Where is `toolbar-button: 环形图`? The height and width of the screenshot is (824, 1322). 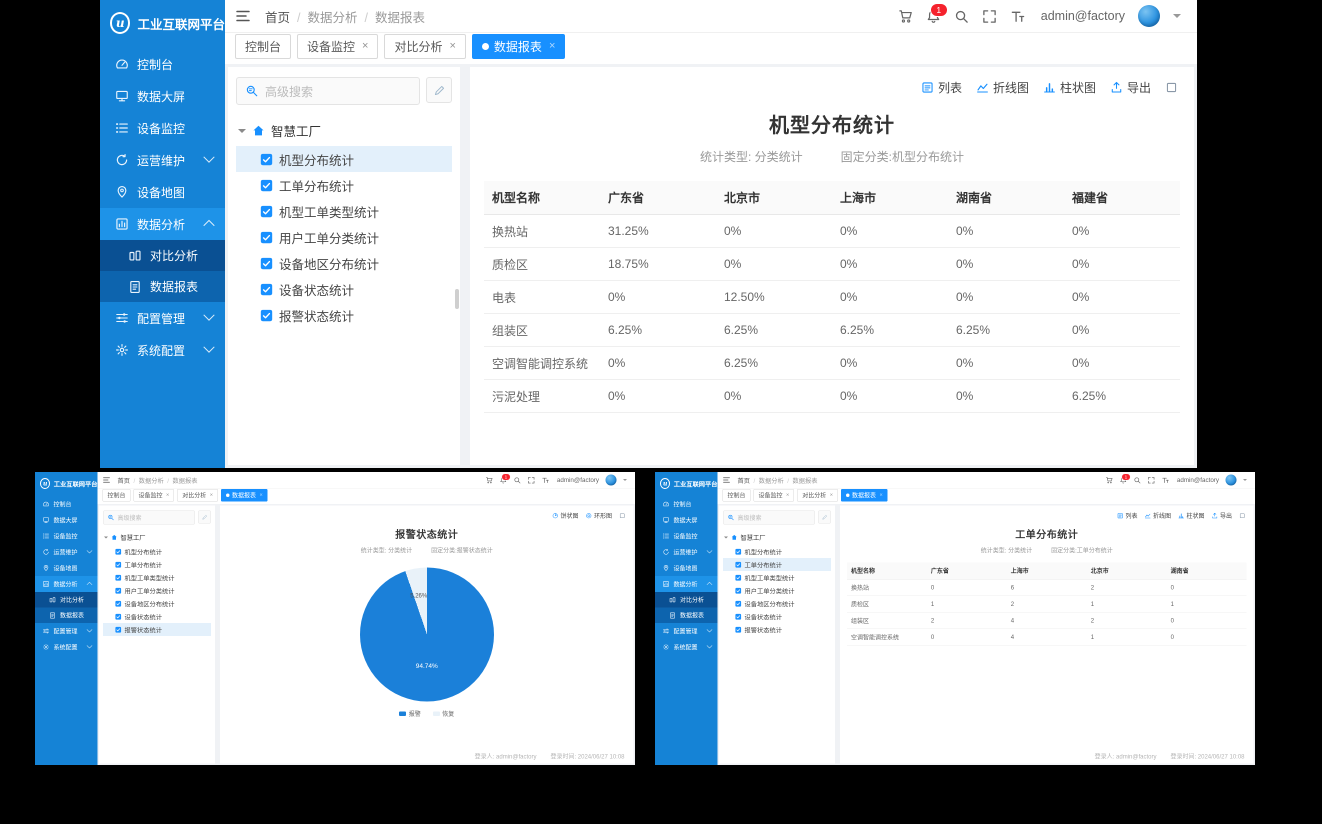
toolbar-button: 环形图 is located at coordinates (598, 516).